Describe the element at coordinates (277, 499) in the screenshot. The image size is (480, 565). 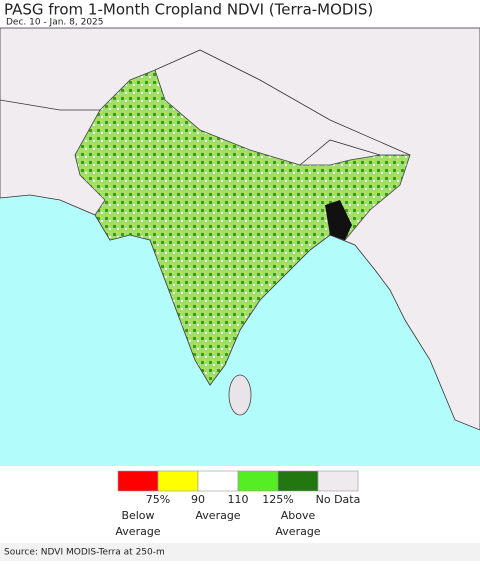
I see `legend-tick-label: 125%` at that location.